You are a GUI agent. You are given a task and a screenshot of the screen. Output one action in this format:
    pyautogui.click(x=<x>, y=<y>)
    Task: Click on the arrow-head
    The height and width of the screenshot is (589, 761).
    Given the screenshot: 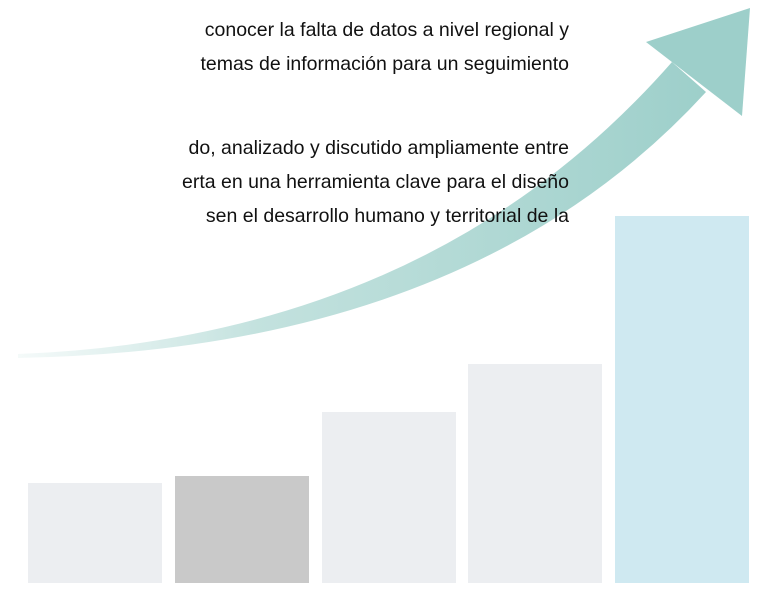 What is the action you would take?
    pyautogui.click(x=698, y=62)
    